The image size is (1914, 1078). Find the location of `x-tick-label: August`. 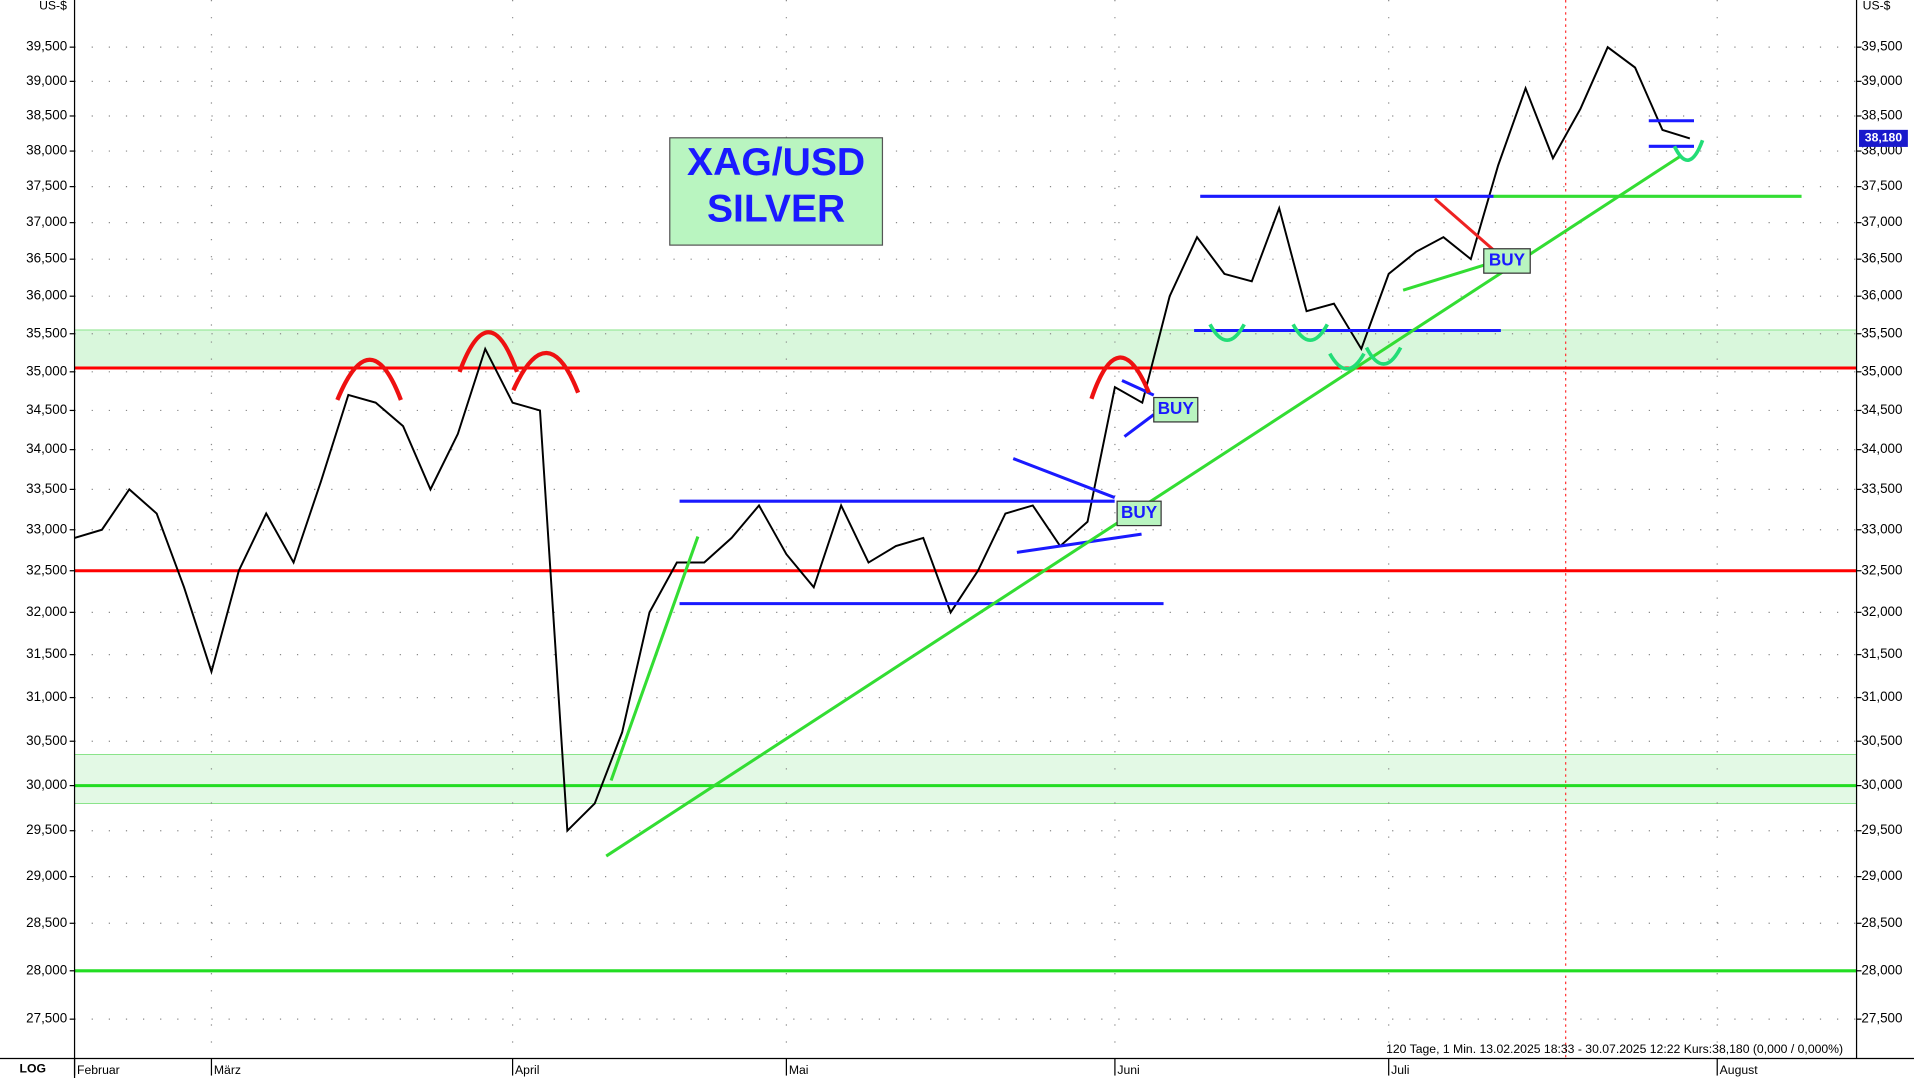

x-tick-label: August is located at coordinates (1739, 1070).